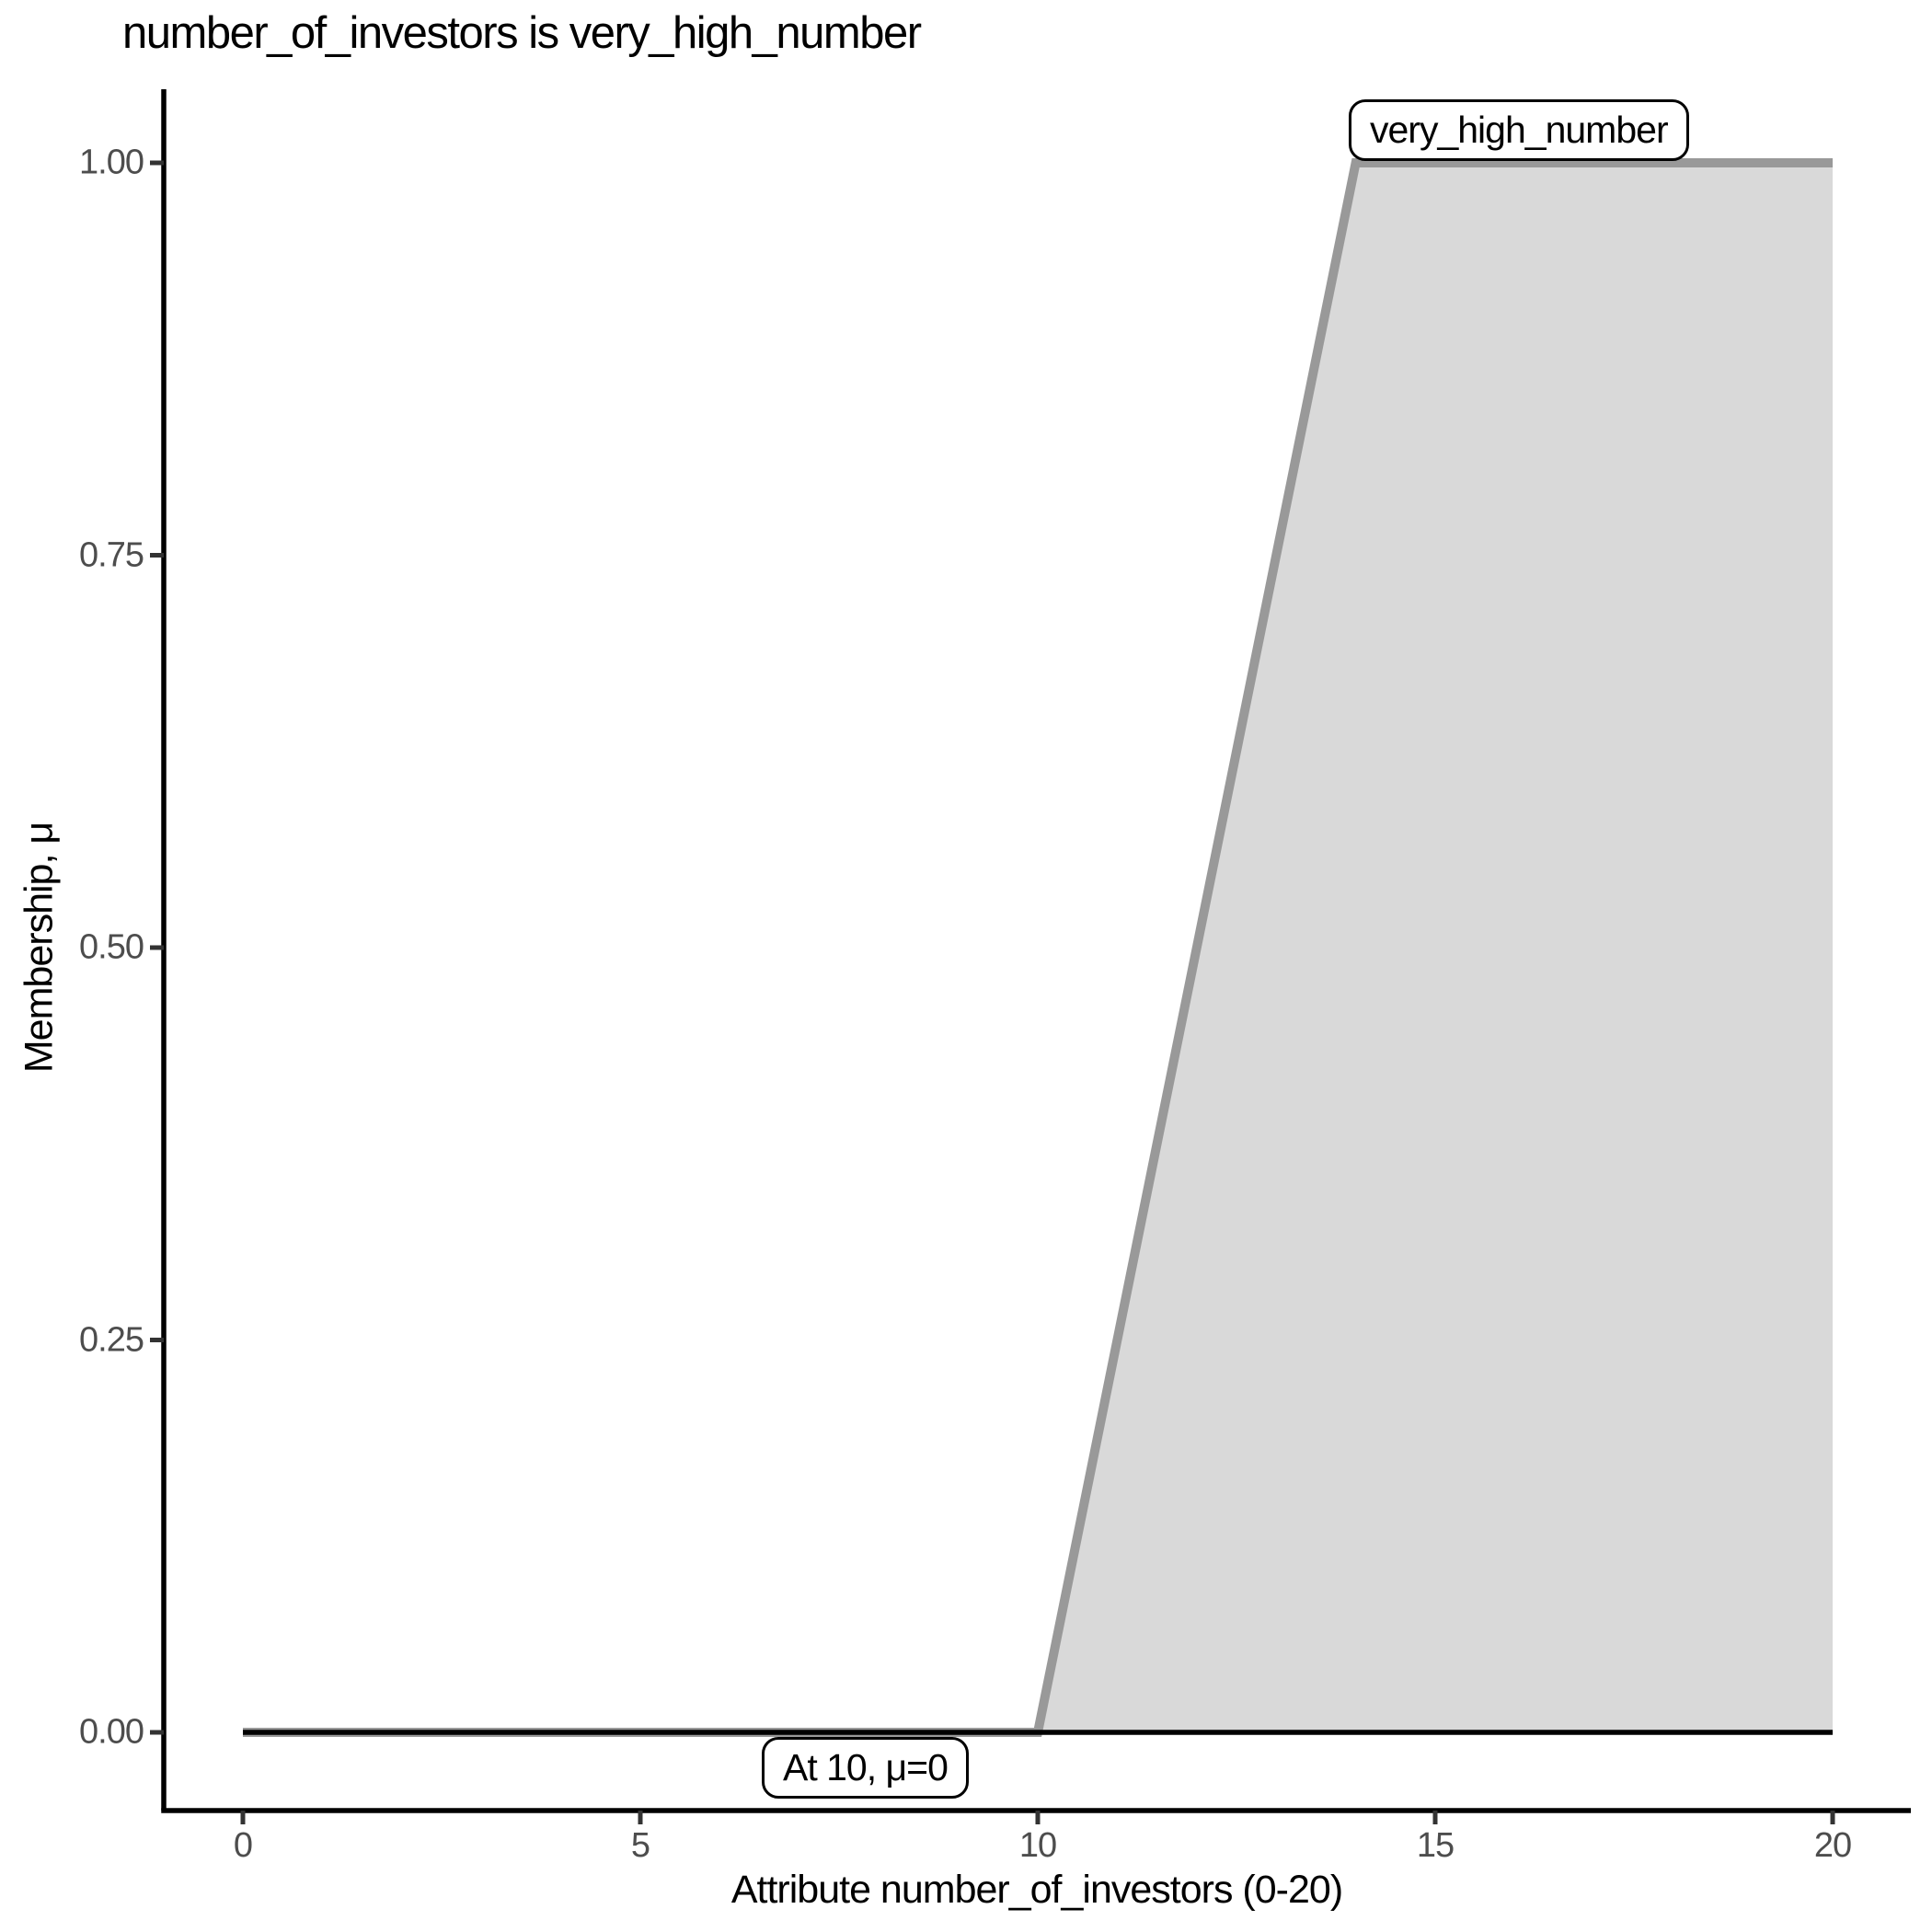  Describe the element at coordinates (111, 1339) in the screenshot. I see `y-tick-label: 0.25` at that location.